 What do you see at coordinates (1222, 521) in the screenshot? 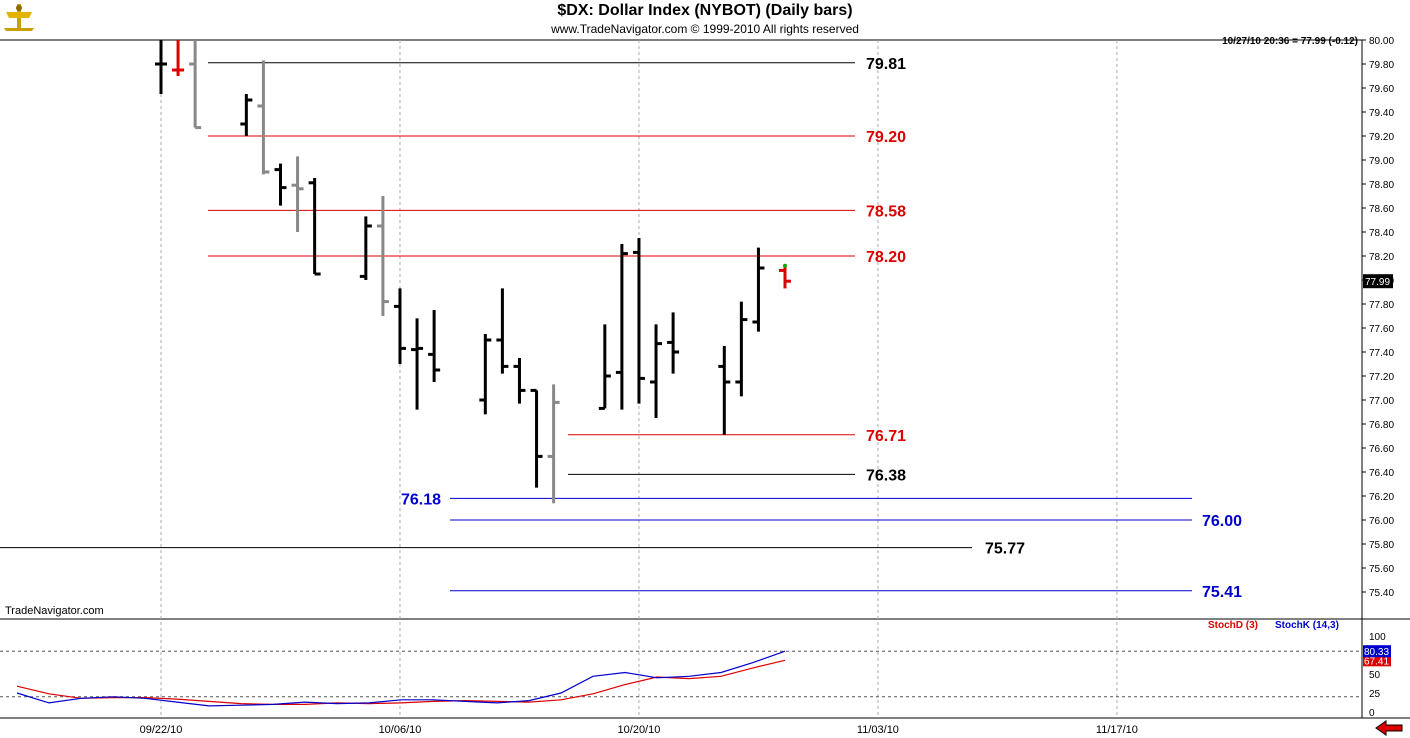
I see `level-label: 76.00` at bounding box center [1222, 521].